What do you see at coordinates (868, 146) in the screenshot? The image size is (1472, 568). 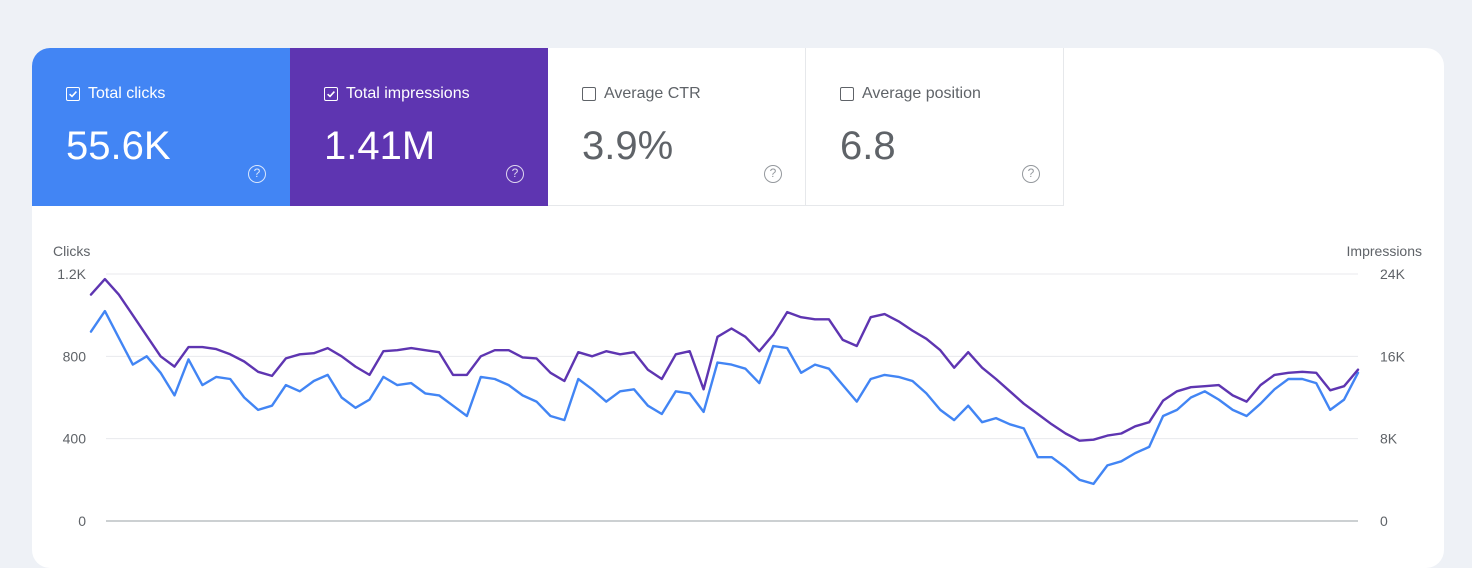 I see `metric-value: 6.8` at bounding box center [868, 146].